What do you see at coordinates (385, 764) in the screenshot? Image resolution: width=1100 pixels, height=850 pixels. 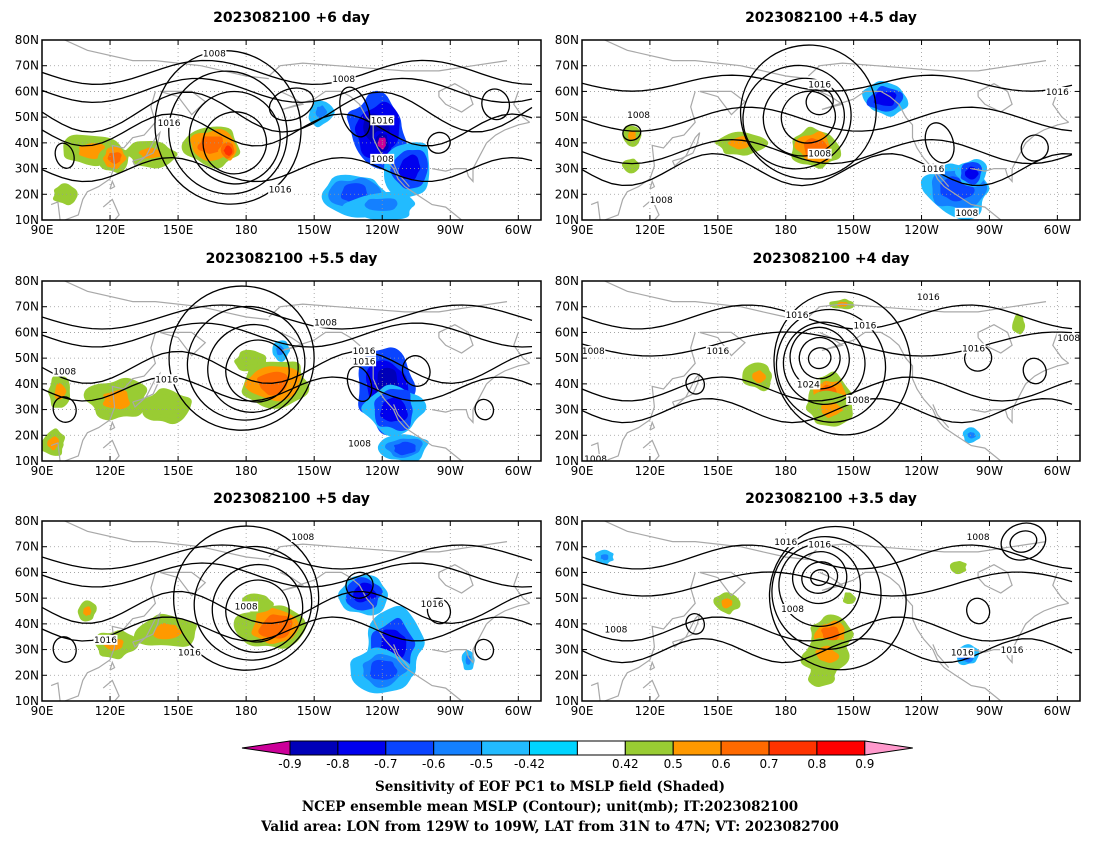 I see `colorbar-tick-label: -0.7` at bounding box center [385, 764].